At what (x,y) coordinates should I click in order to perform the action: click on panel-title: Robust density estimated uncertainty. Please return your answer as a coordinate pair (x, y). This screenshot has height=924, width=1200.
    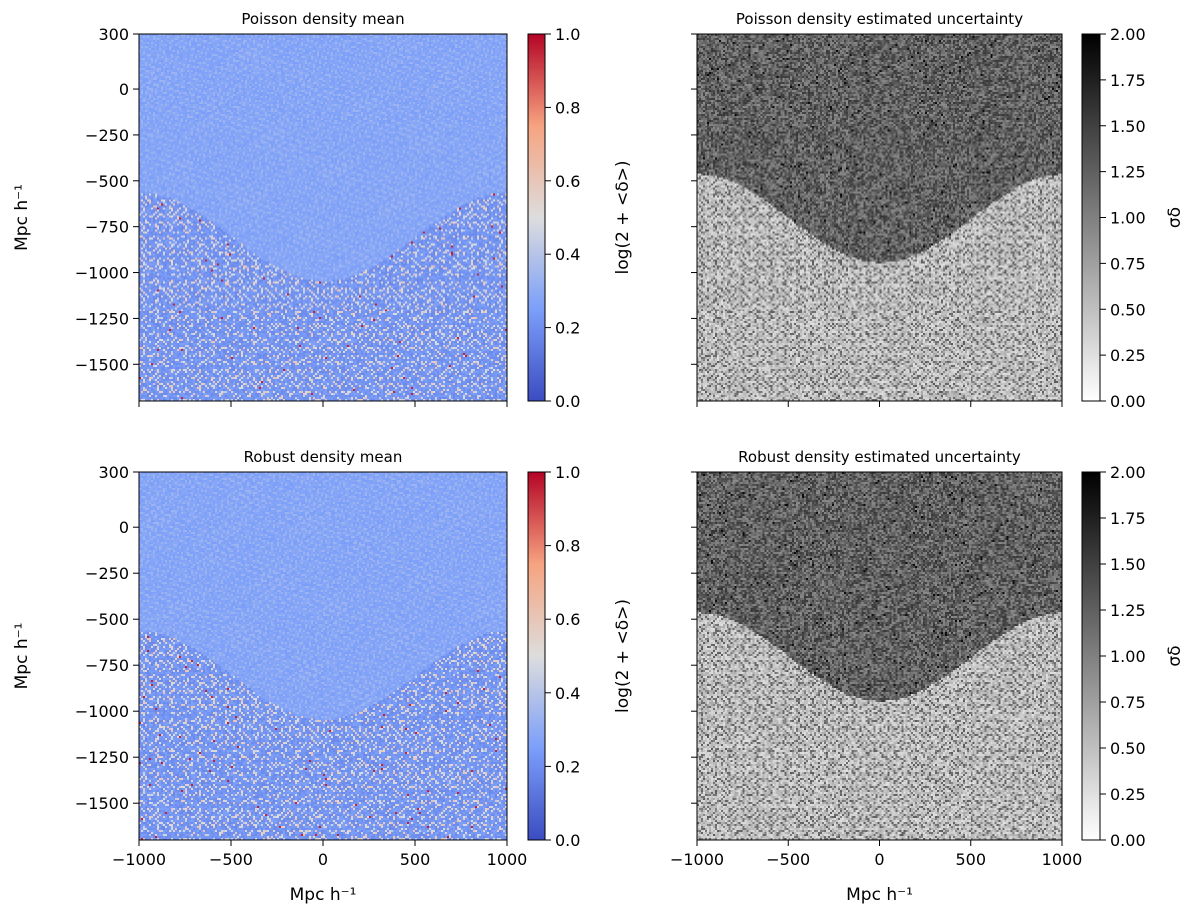
    Looking at the image, I should click on (879, 457).